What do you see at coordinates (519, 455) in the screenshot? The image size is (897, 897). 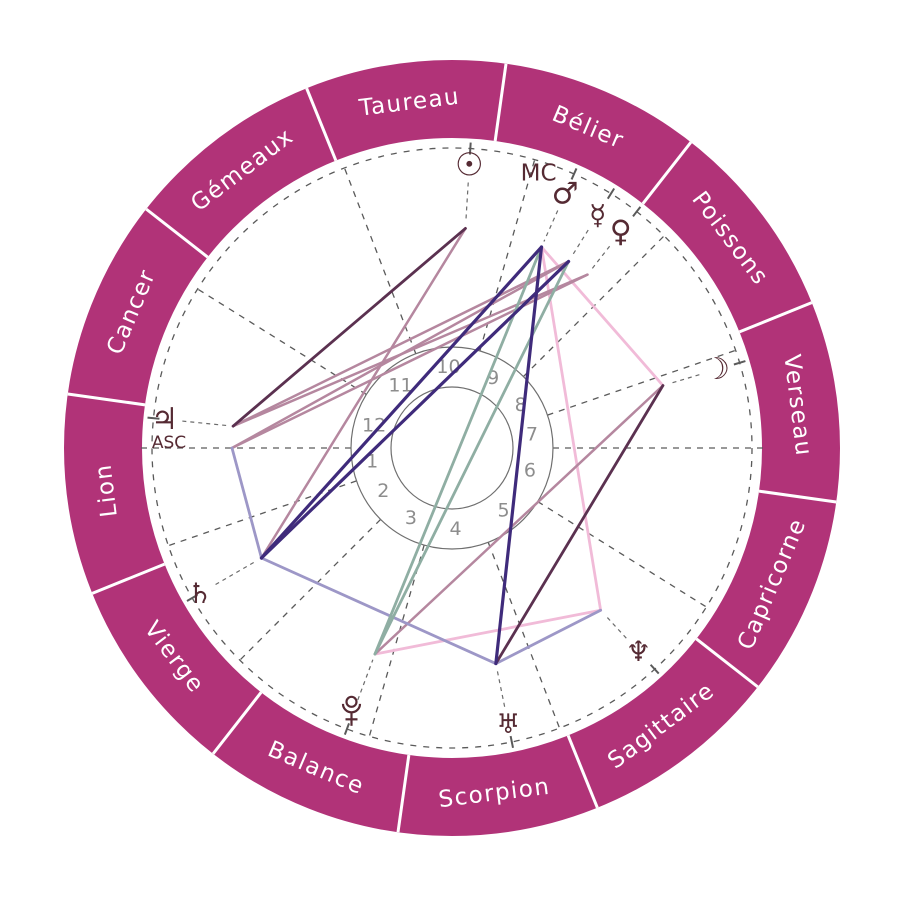 I see `aspect-line-mars-uranus` at bounding box center [519, 455].